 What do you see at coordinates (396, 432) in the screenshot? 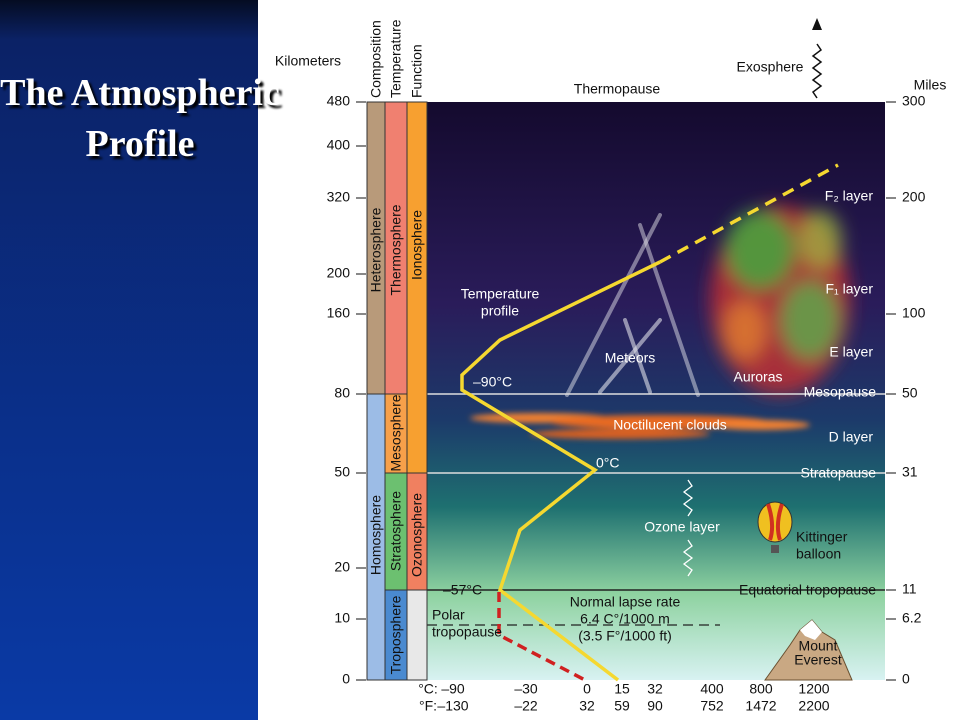
I see `layer-label: Mesosphere` at bounding box center [396, 432].